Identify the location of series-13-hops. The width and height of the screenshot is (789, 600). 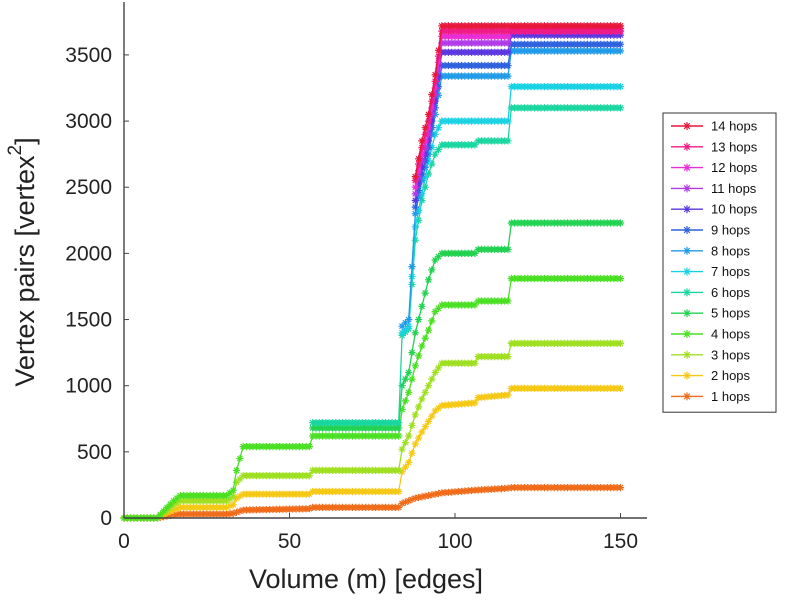
(518, 106).